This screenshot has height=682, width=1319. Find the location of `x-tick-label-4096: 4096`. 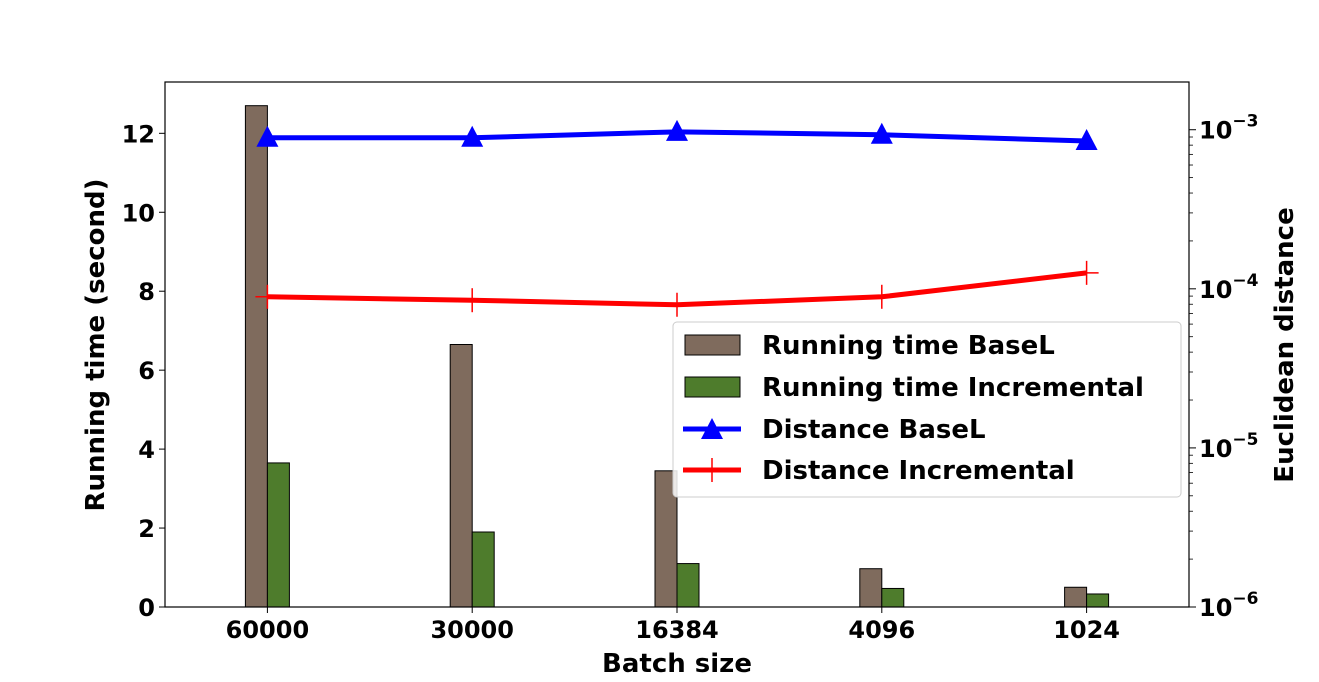

x-tick-label-4096: 4096 is located at coordinates (881, 630).